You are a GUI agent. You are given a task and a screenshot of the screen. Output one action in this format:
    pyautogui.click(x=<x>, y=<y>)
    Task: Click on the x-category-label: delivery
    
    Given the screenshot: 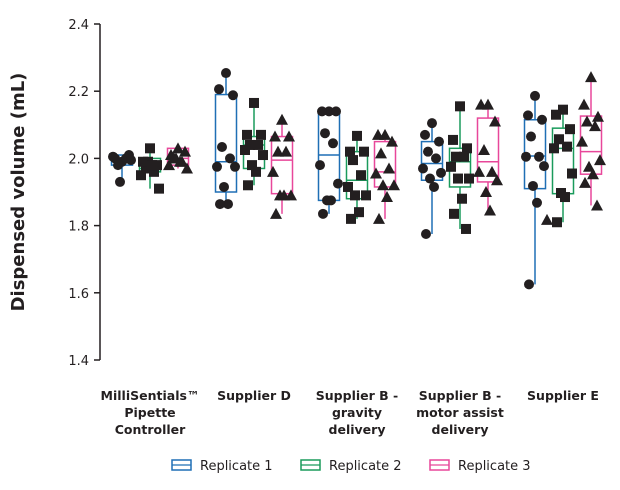 What is the action you would take?
    pyautogui.click(x=357, y=429)
    